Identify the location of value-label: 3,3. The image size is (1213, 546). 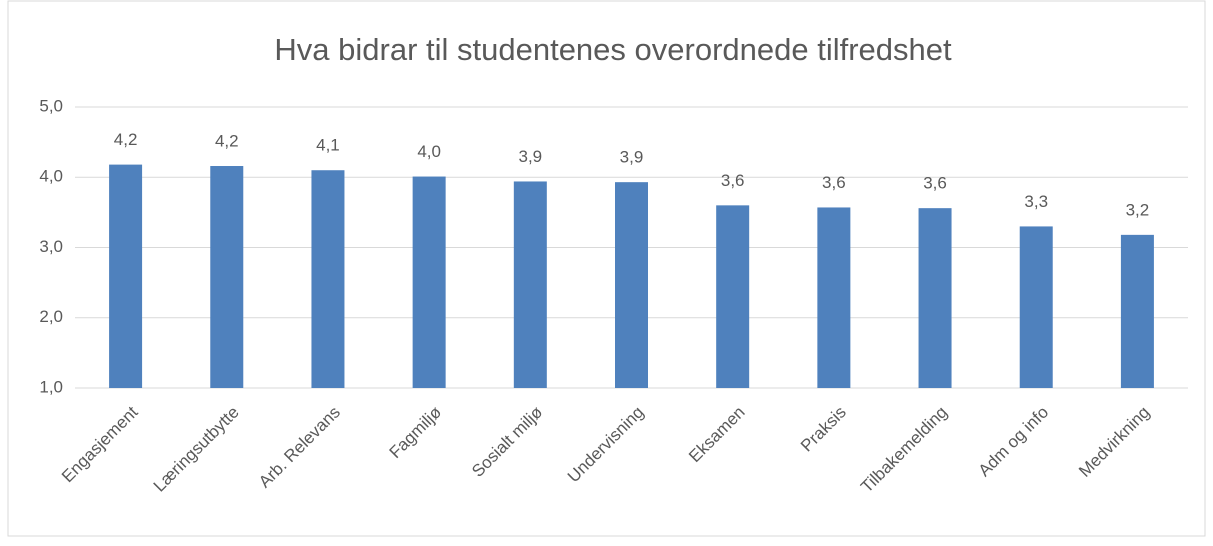
(1036, 201).